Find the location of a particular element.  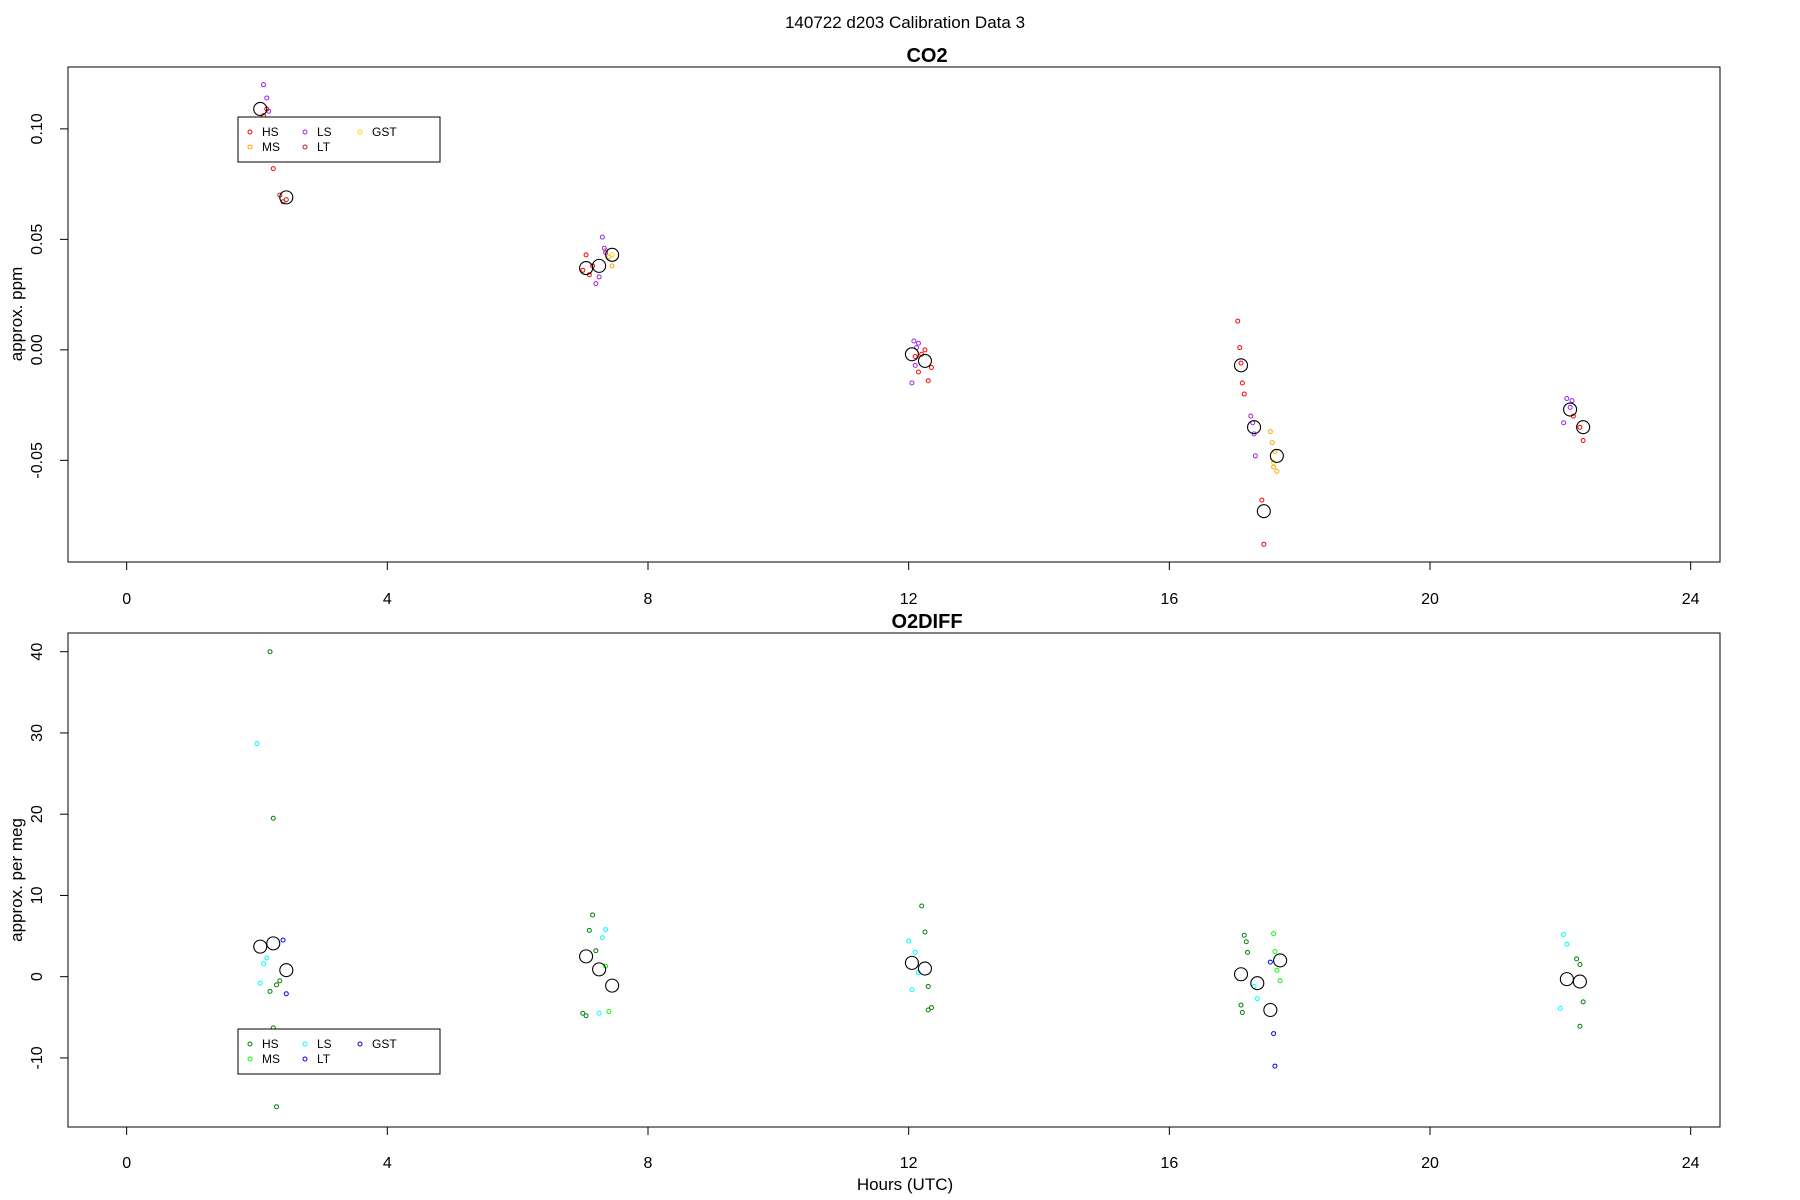

o2diff-y-tick-label: -10 is located at coordinates (37, 1057).